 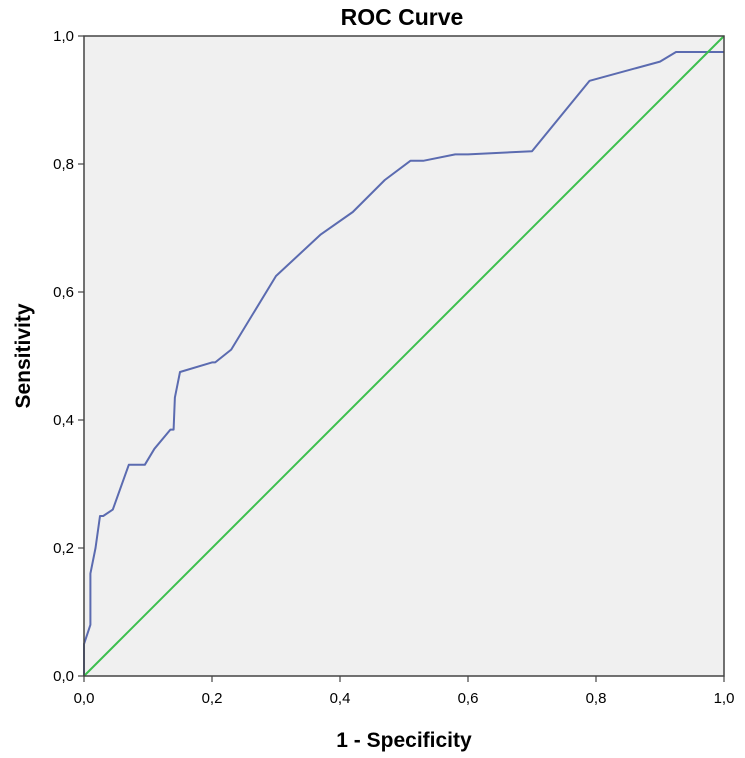 I want to click on y-axis-ticks: 0,0 0,2 0,4 0,6 0,8 1,0, so click(x=68, y=356).